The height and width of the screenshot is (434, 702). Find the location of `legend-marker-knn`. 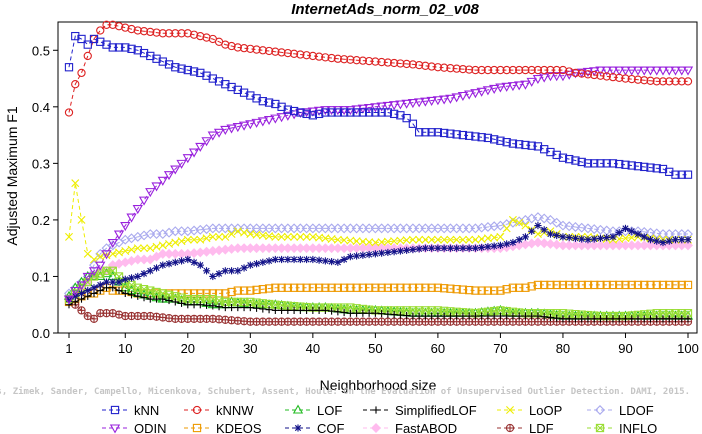

legend-marker-knn is located at coordinates (115, 410).